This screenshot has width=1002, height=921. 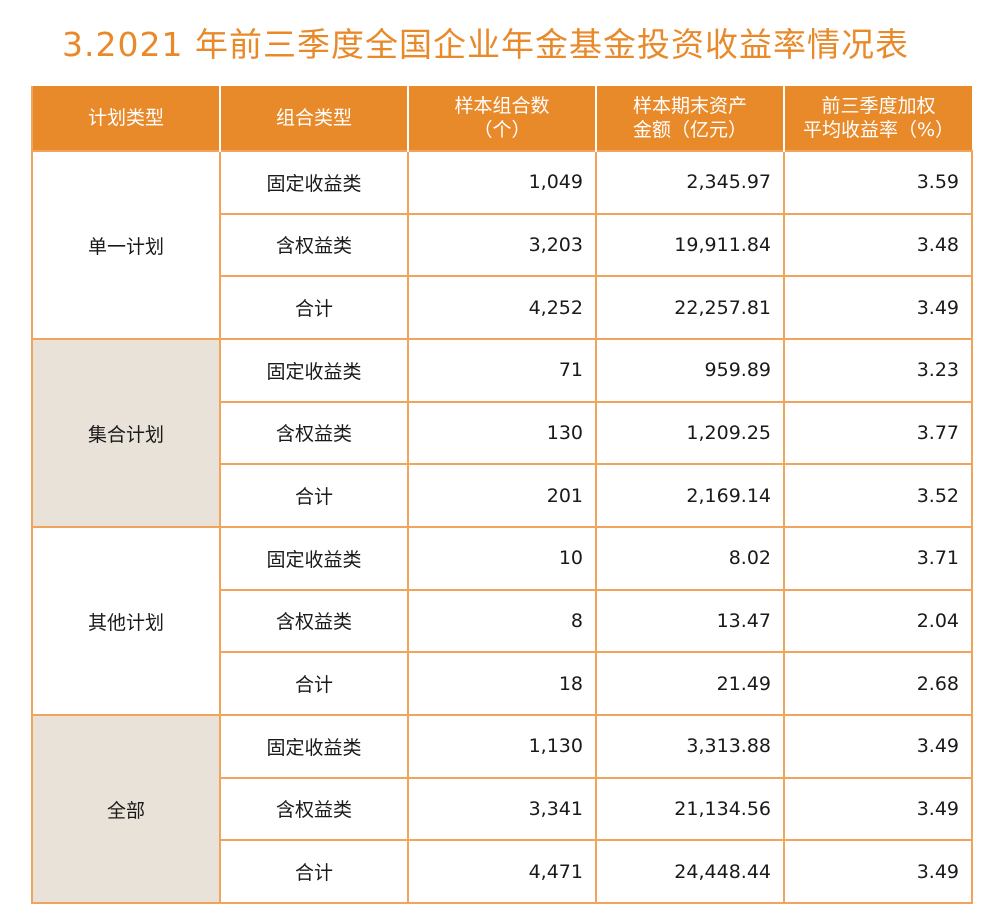 I want to click on sample-count-cell: 3,341, so click(x=502, y=809).